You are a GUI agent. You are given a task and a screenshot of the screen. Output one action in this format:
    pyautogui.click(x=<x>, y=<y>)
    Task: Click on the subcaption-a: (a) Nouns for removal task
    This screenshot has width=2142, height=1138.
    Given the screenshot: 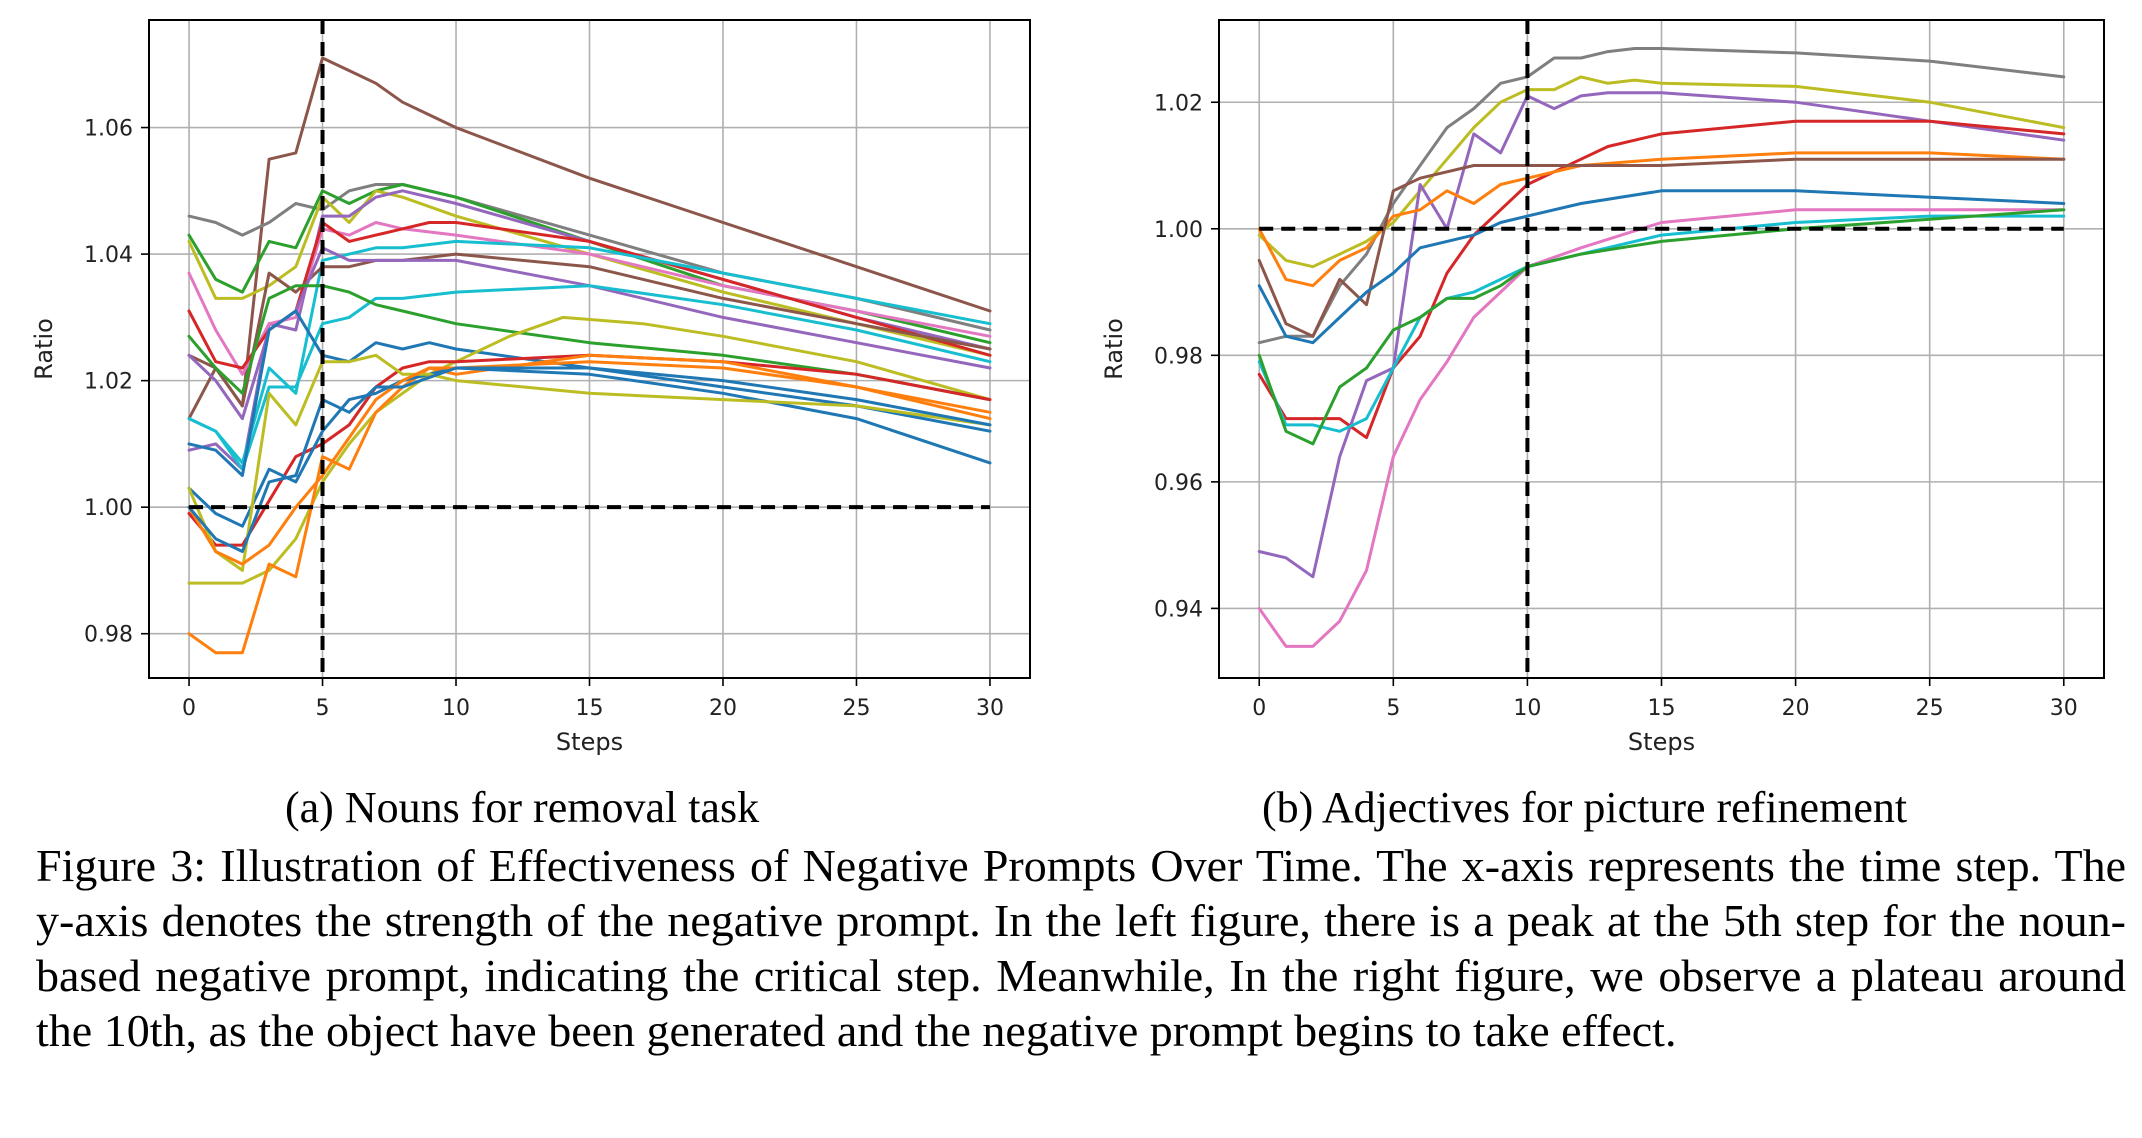 What is the action you would take?
    pyautogui.click(x=522, y=807)
    